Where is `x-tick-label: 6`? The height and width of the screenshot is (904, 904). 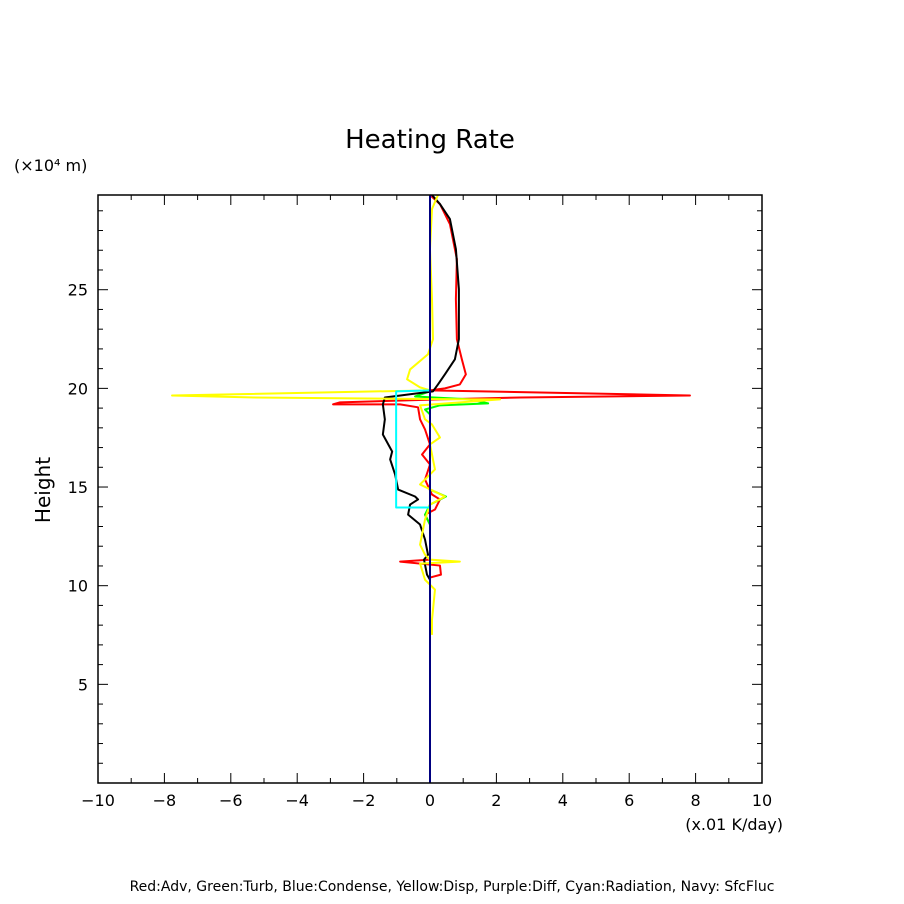
x-tick-label: 6 is located at coordinates (629, 800).